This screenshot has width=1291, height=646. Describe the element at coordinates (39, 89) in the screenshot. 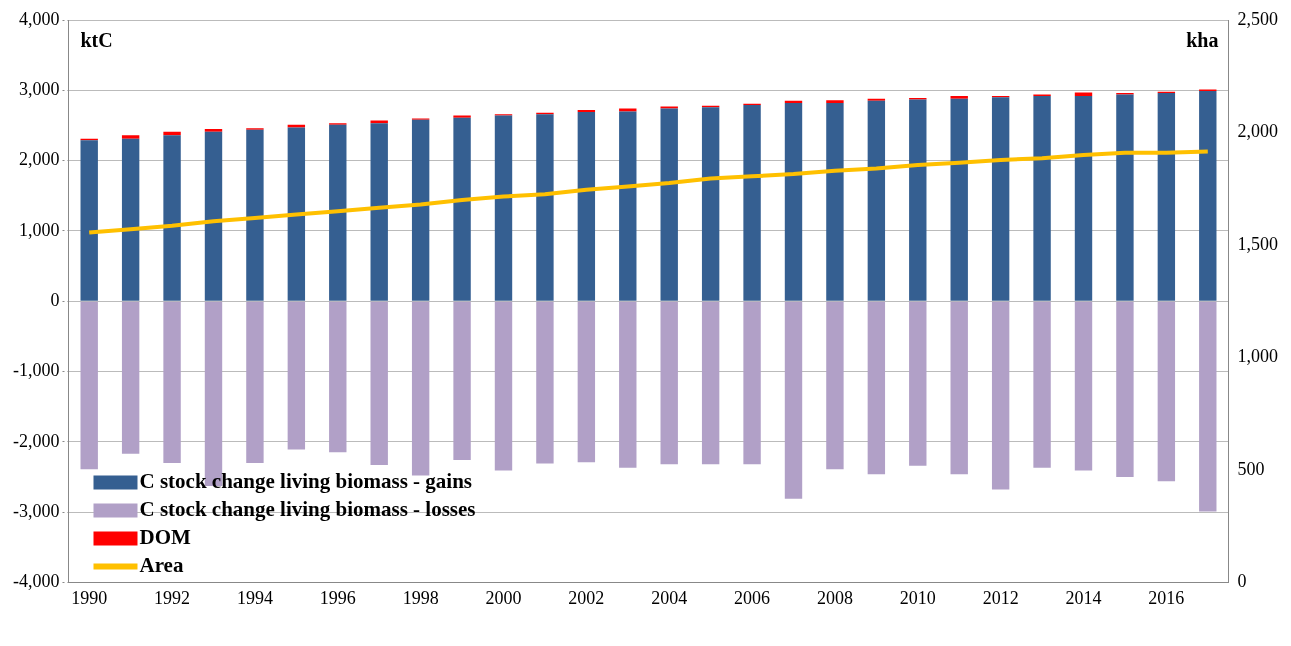

I see `y-tick-label: 3,000` at that location.